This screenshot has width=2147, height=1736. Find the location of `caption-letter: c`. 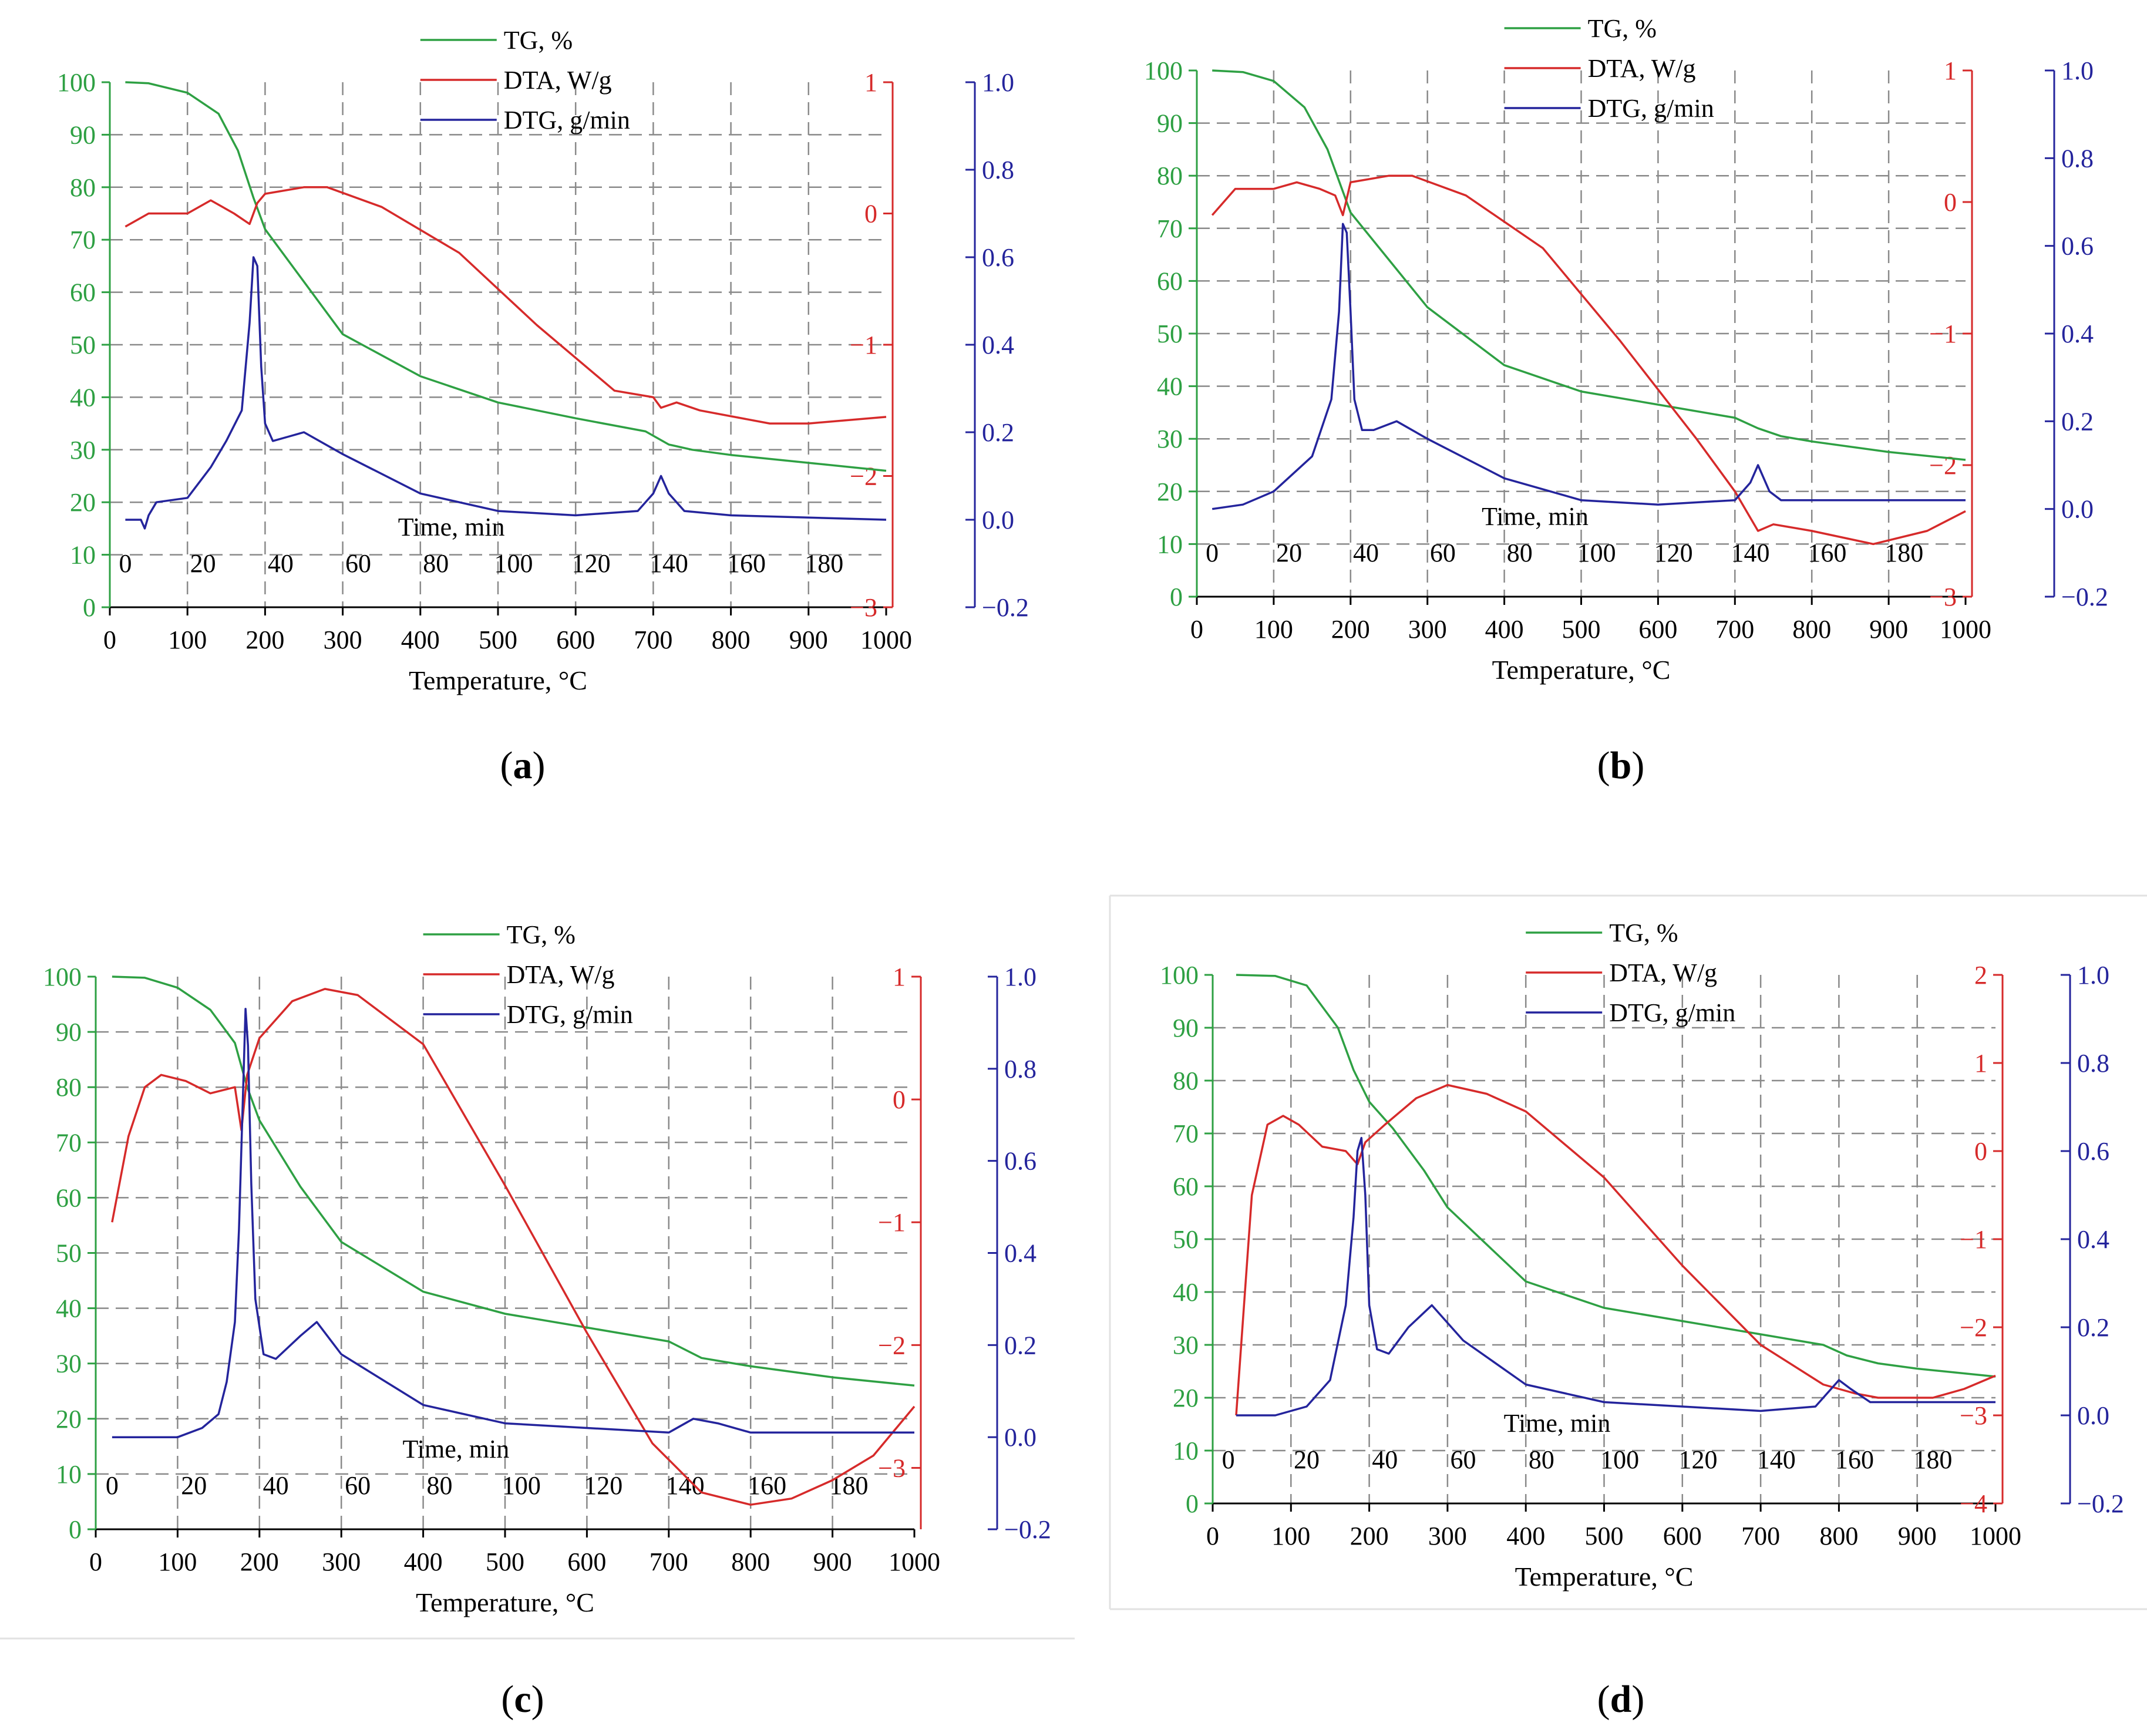

caption-letter: c is located at coordinates (522, 1699).